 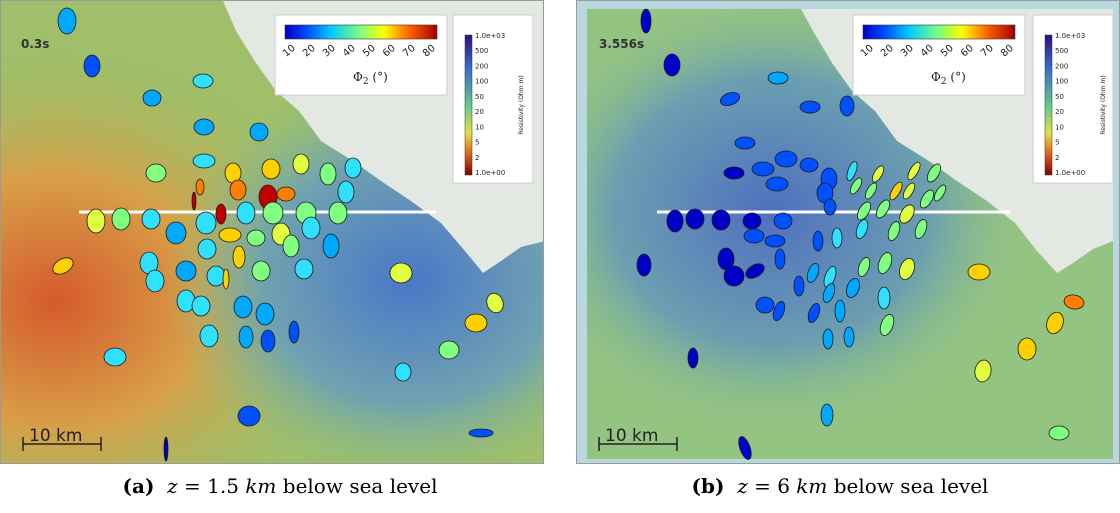 I want to click on resistivity-tick-label: 5, so click(x=477, y=143).